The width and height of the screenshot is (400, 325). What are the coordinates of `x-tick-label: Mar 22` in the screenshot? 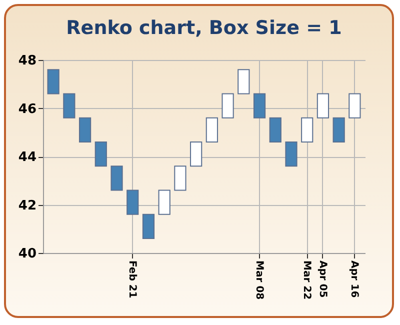 It's located at (306, 280).